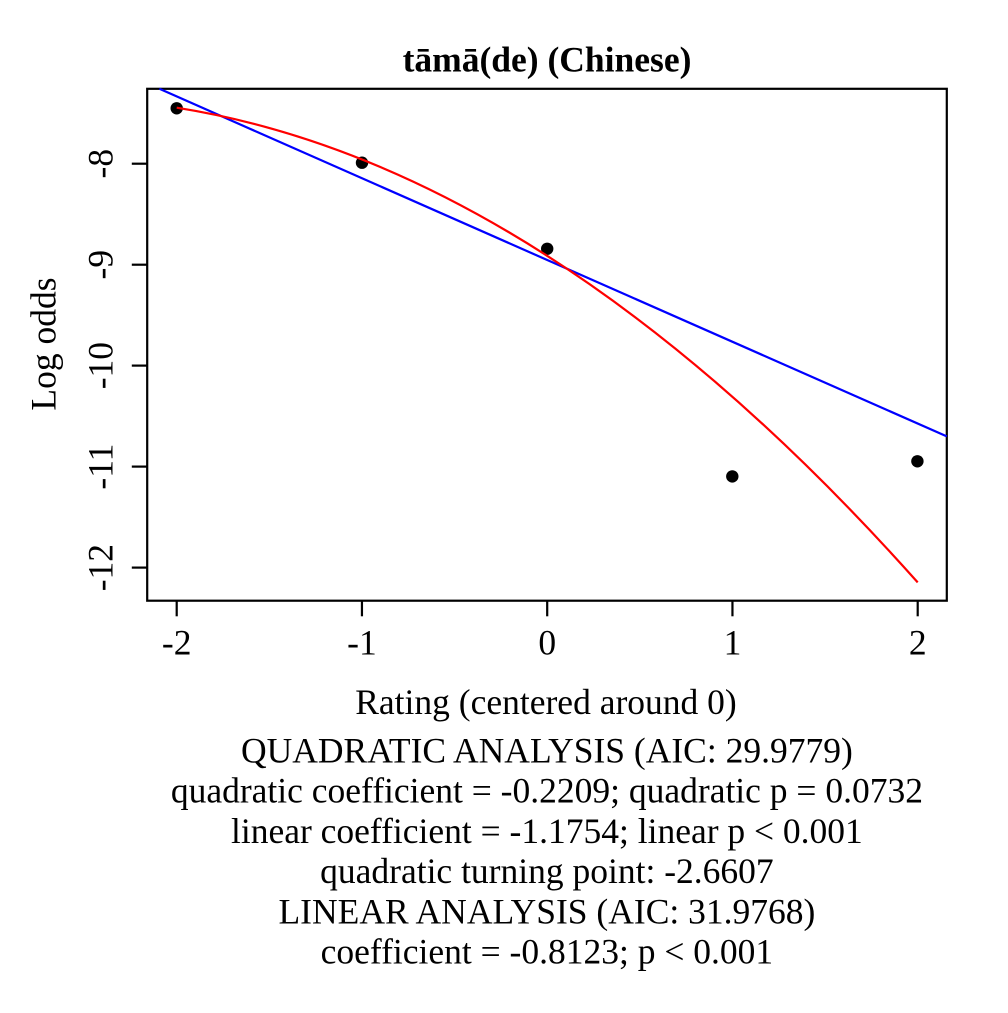  I want to click on svg-text: LINEAR ANALYSIS (AIC: 31.9768), so click(546, 911).